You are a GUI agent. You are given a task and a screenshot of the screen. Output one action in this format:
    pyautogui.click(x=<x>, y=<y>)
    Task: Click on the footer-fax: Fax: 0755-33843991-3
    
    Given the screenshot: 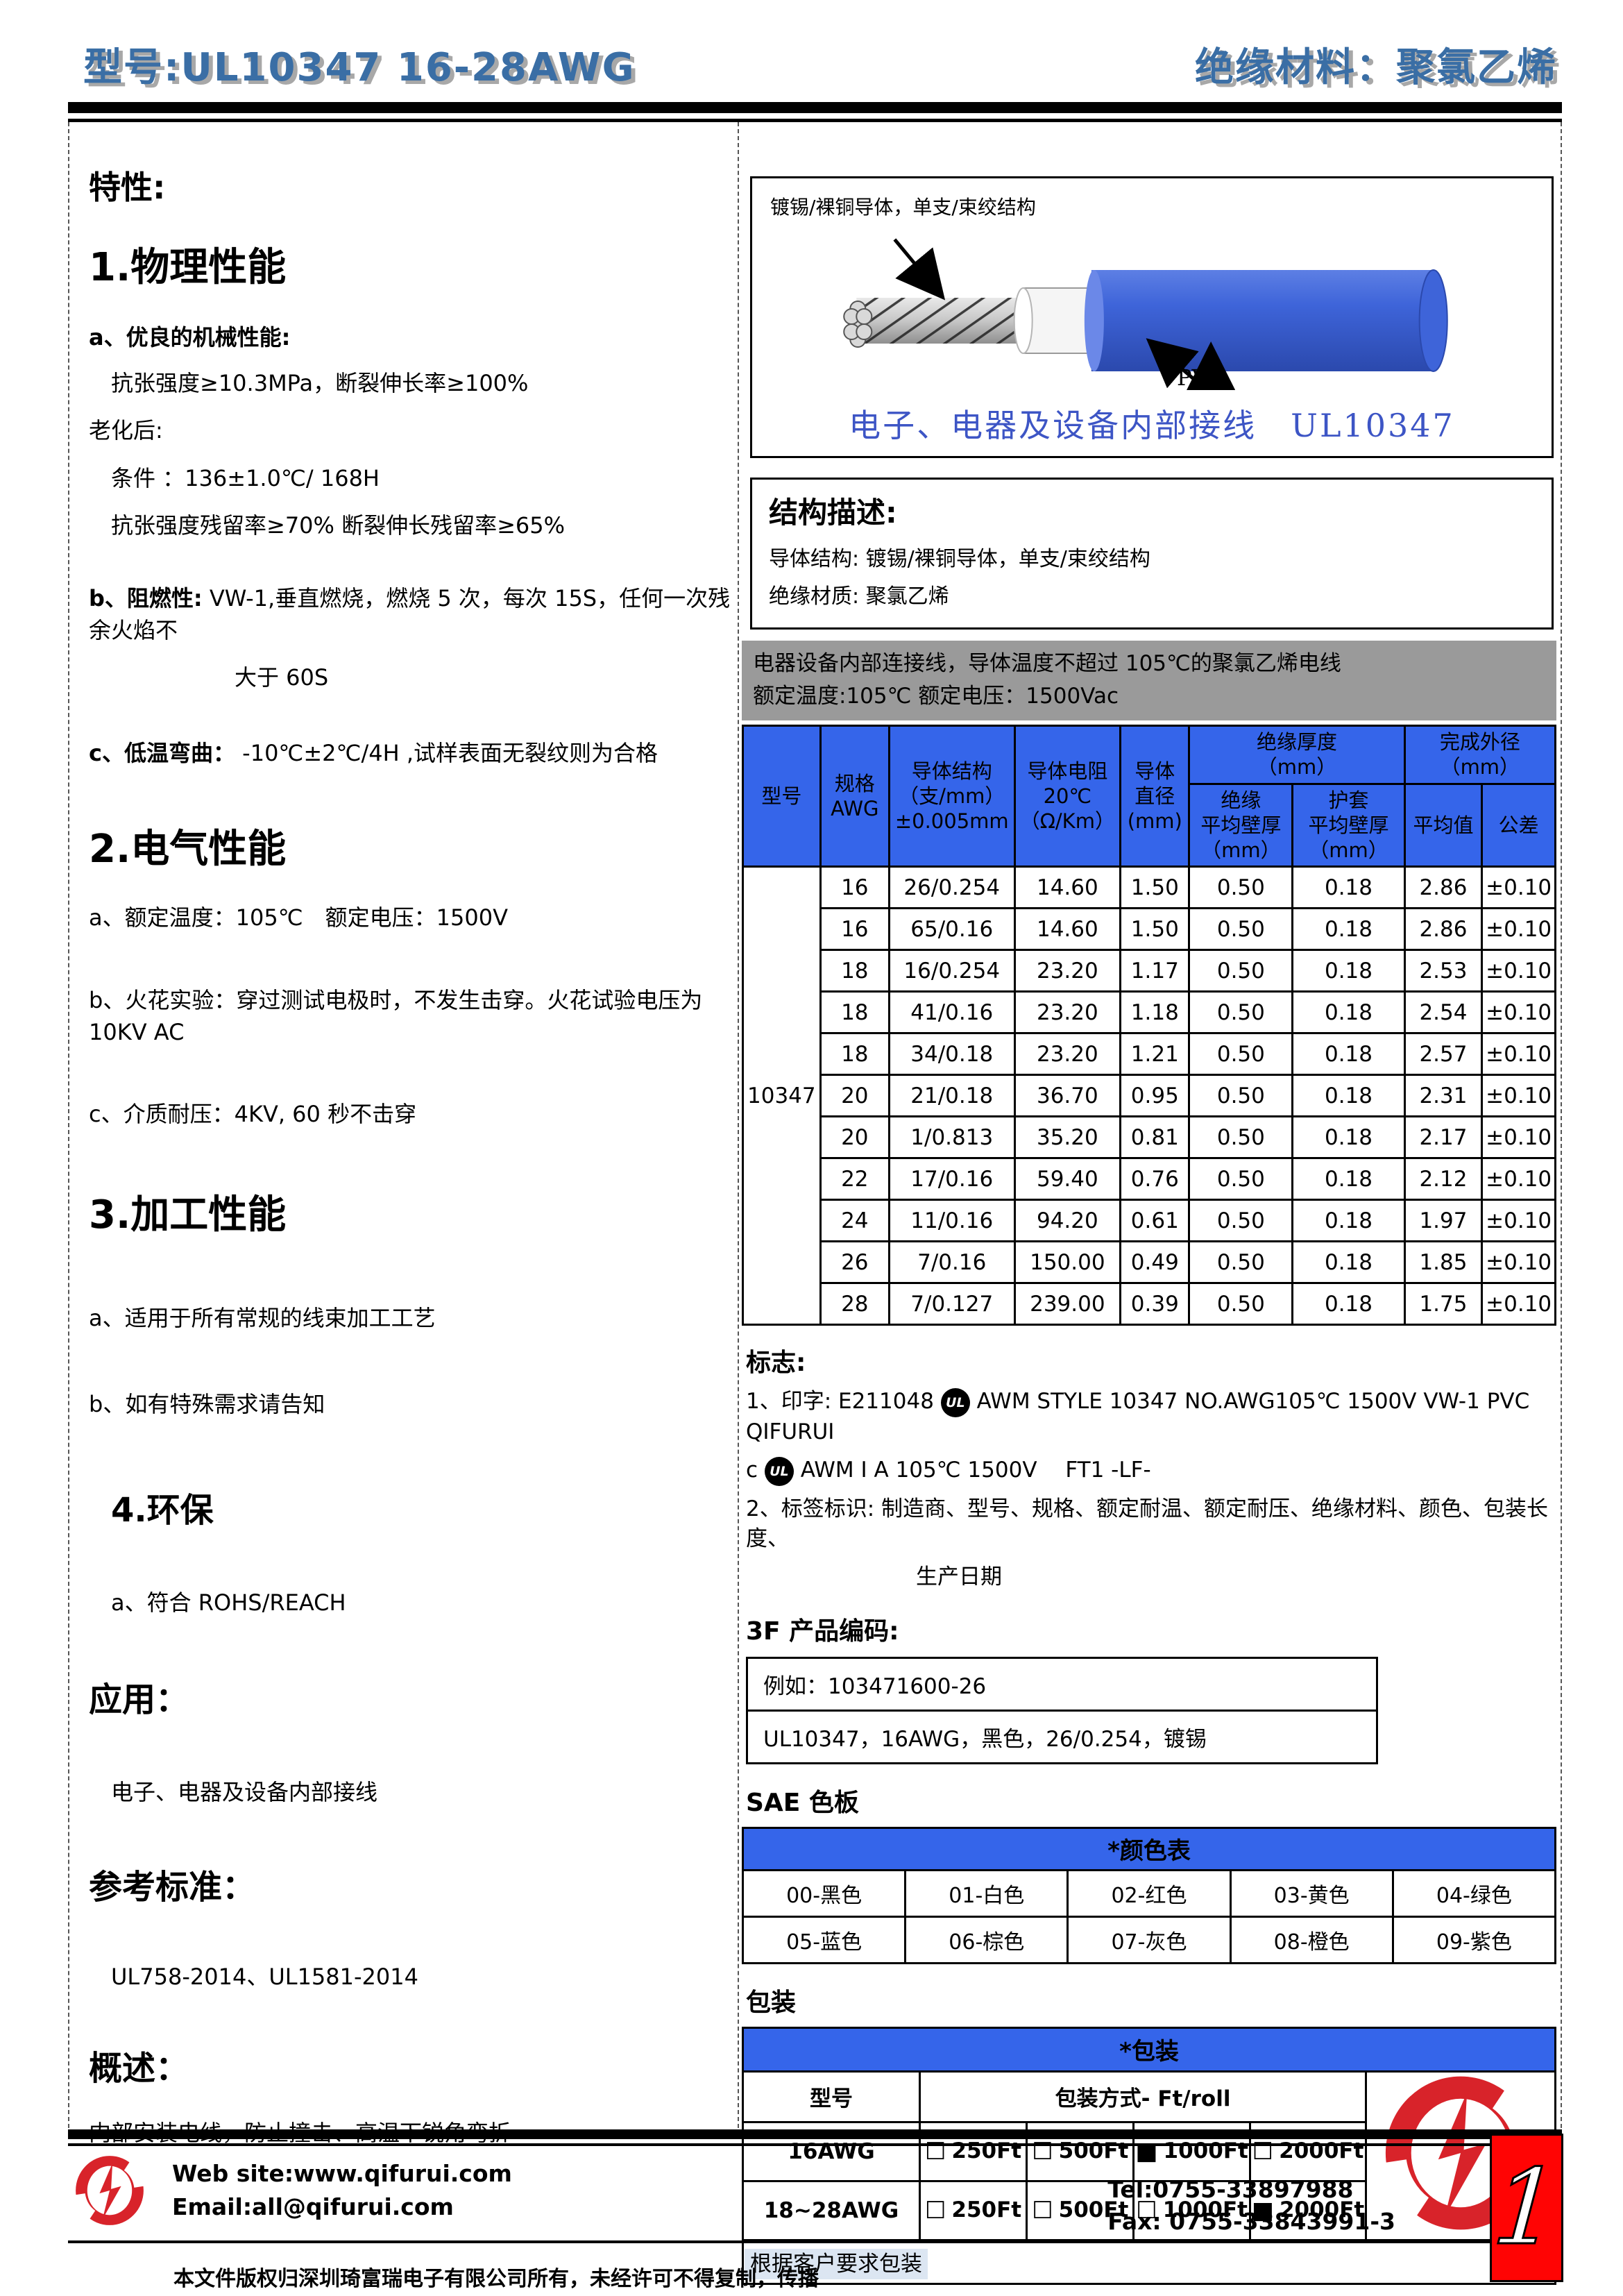 What is the action you would take?
    pyautogui.click(x=1251, y=2221)
    